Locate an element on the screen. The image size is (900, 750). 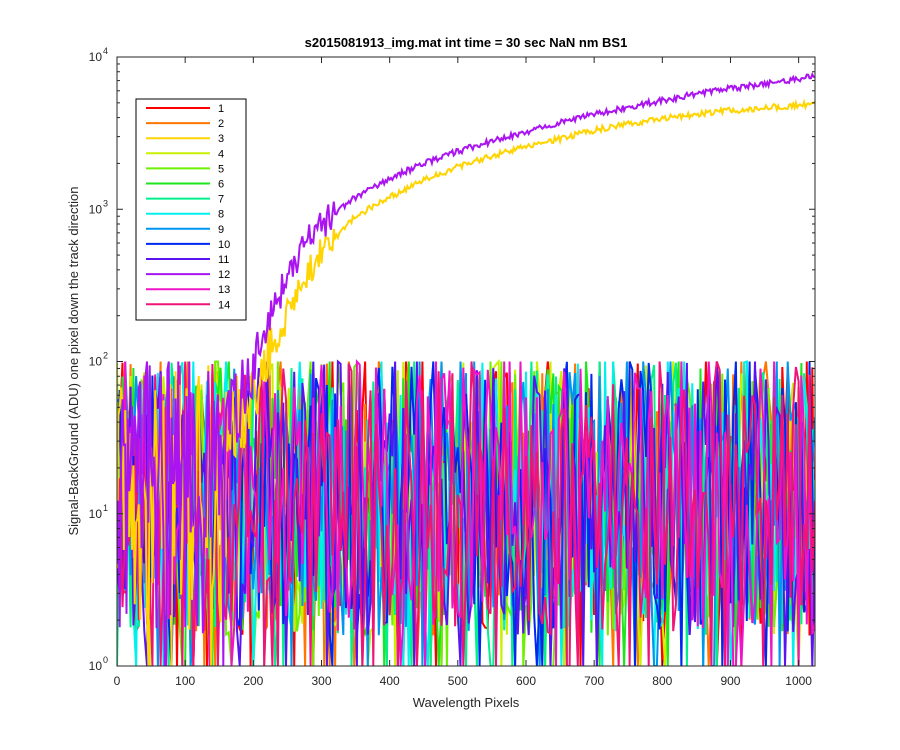
x-tick-label: 600 is located at coordinates (526, 681).